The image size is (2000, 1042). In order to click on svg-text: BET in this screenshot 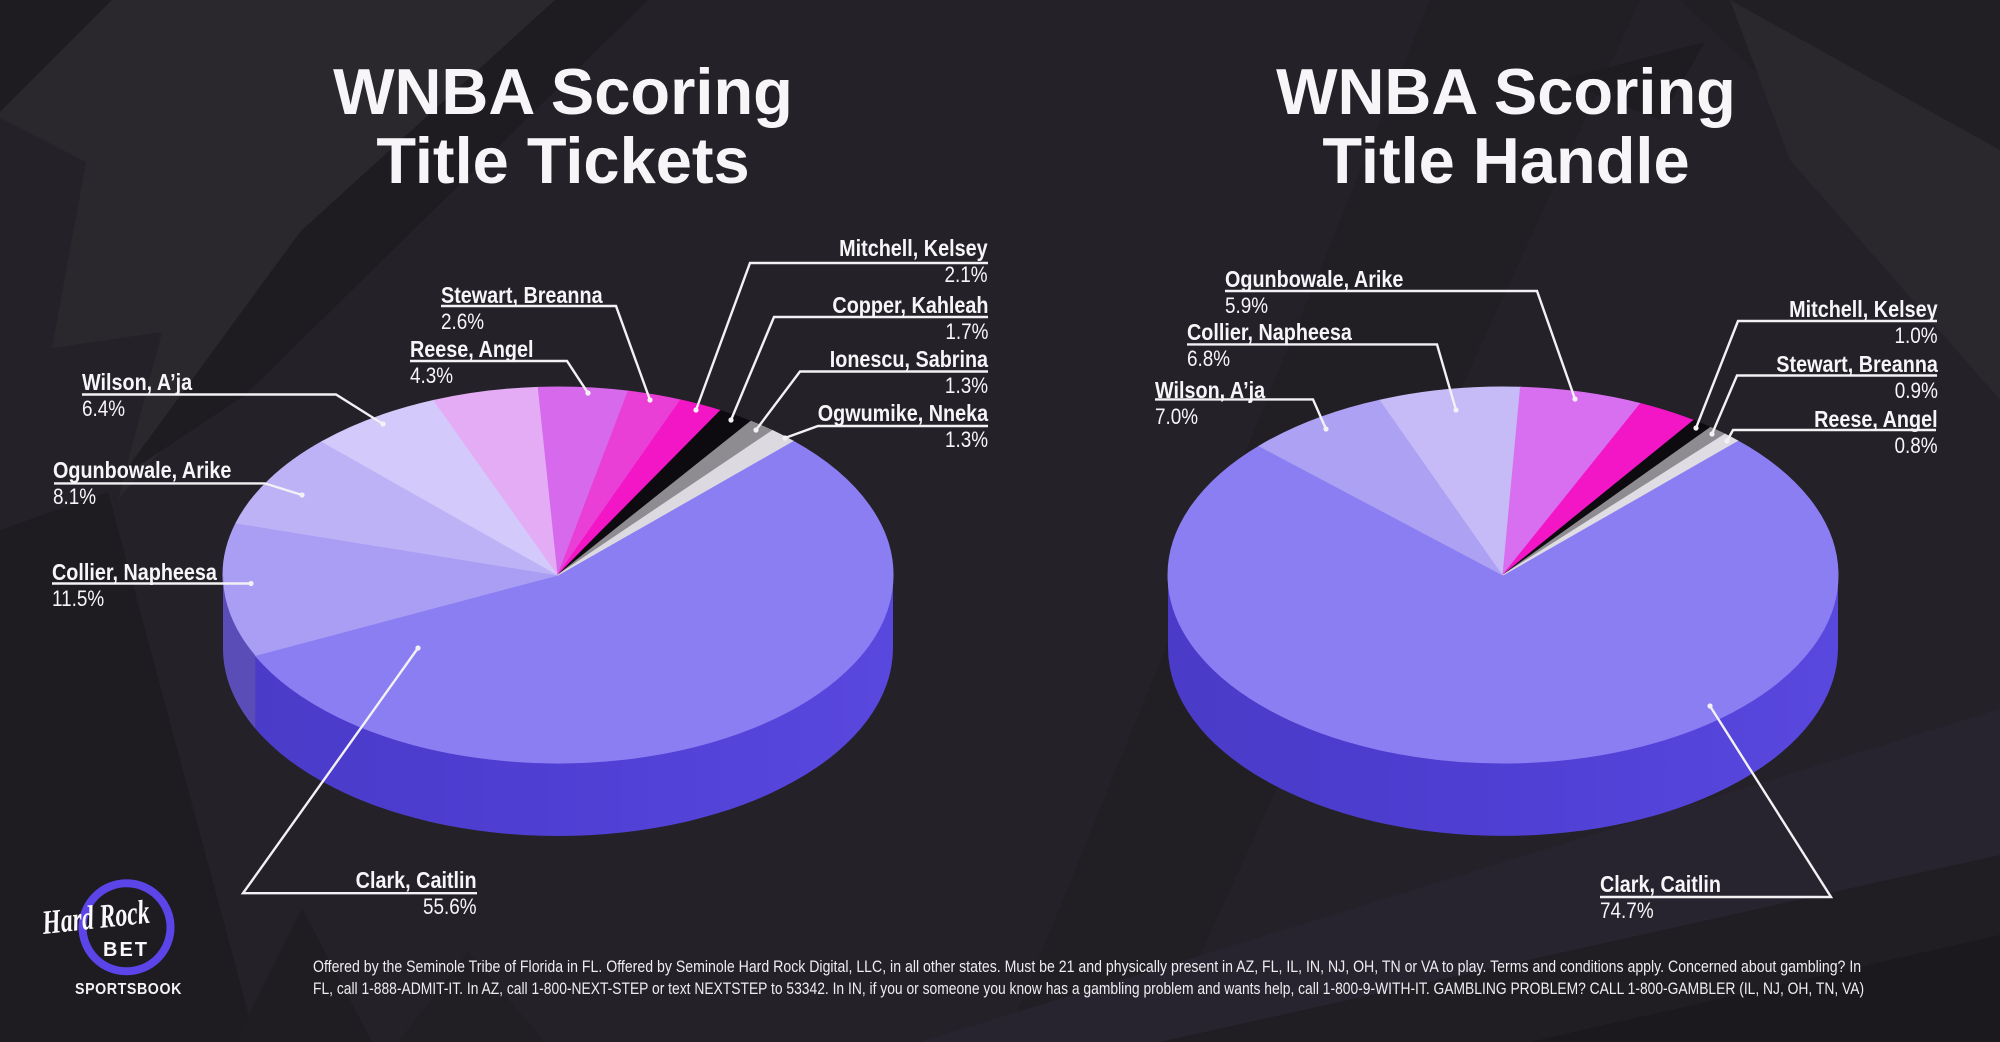, I will do `click(126, 950)`.